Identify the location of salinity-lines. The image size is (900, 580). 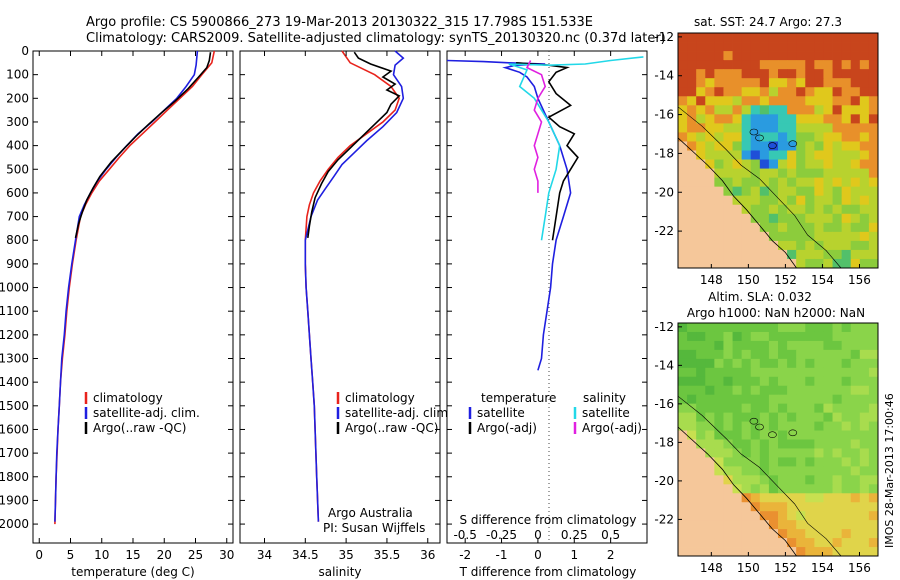
(354, 286).